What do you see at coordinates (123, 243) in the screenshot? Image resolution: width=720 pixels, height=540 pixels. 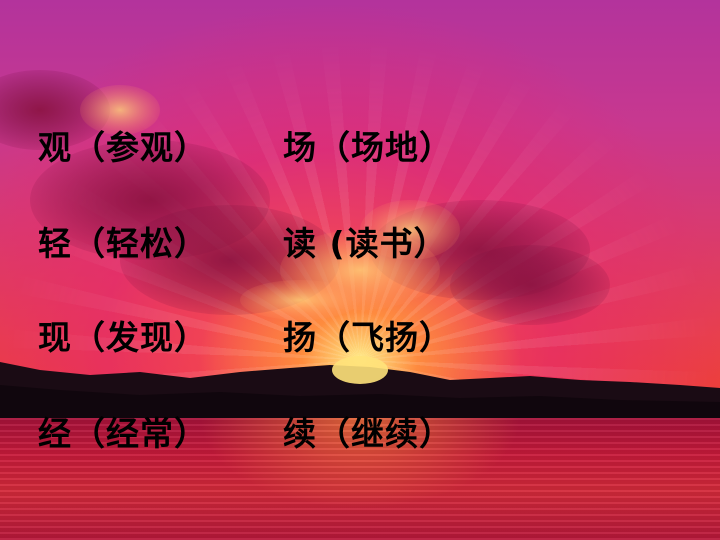 I see `word-item: 轻（轻松）` at bounding box center [123, 243].